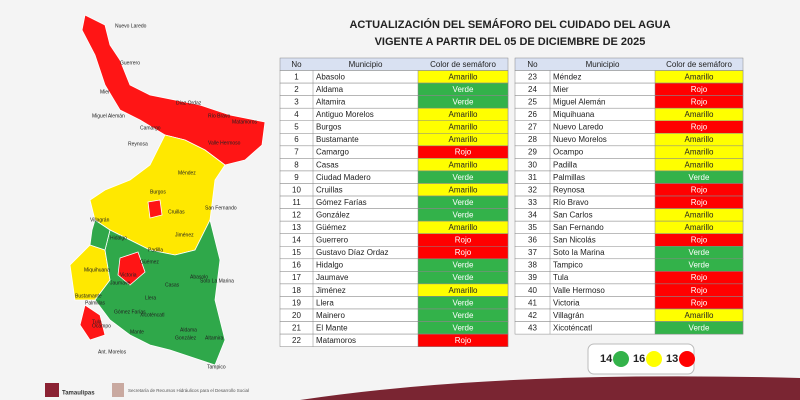  What do you see at coordinates (331, 102) in the screenshot?
I see `municipio: Altamira` at bounding box center [331, 102].